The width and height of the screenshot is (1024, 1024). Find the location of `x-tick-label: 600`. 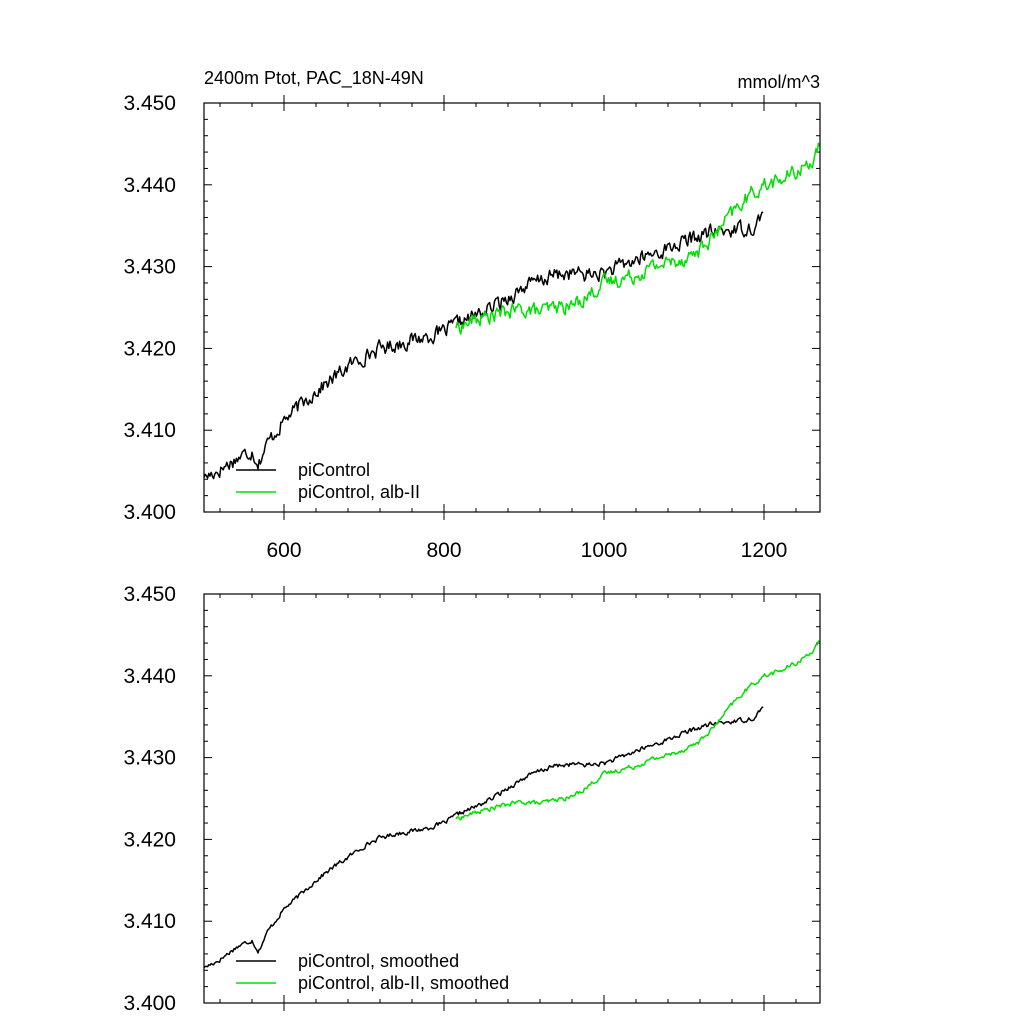

x-tick-label: 600 is located at coordinates (283, 550).